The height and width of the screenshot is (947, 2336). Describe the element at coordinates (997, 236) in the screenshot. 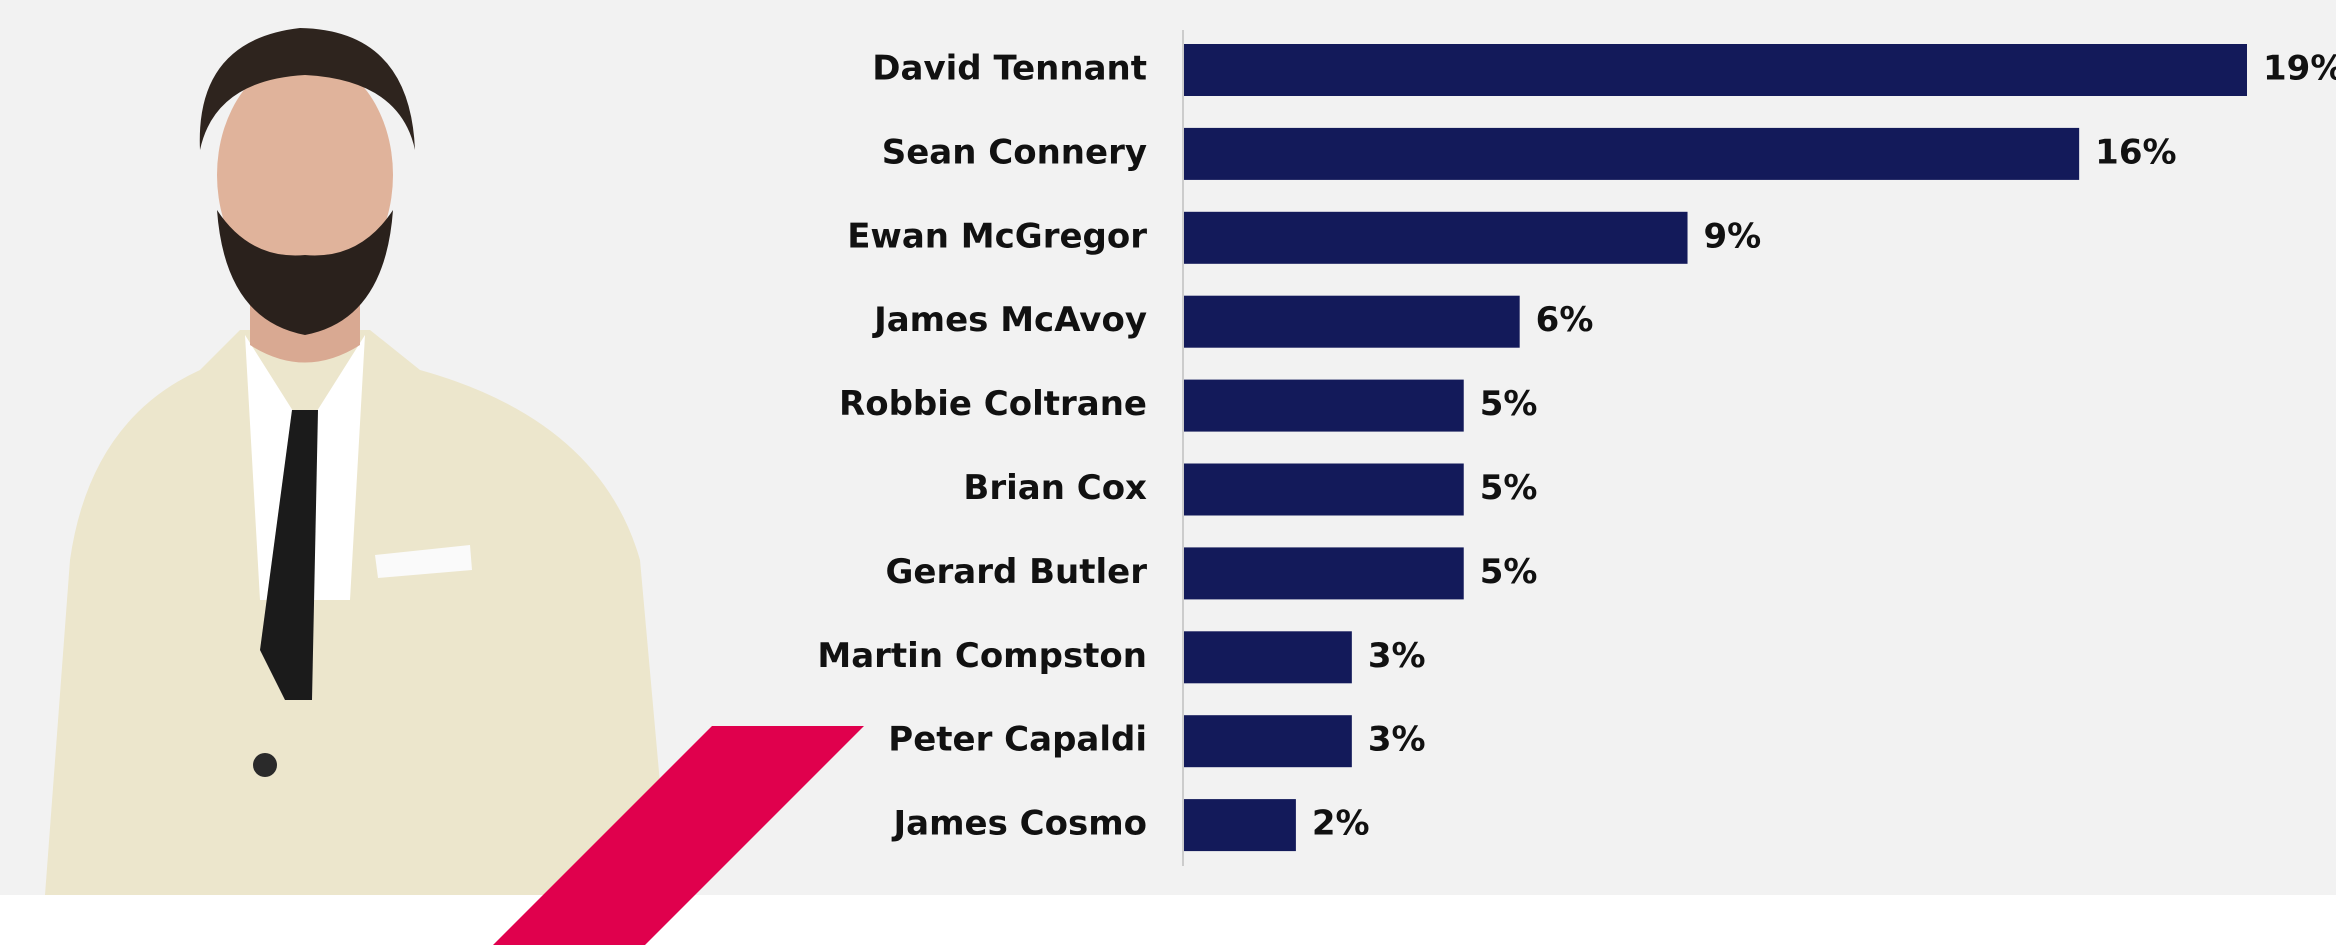

I see `category-label: Ewan McGregor` at that location.